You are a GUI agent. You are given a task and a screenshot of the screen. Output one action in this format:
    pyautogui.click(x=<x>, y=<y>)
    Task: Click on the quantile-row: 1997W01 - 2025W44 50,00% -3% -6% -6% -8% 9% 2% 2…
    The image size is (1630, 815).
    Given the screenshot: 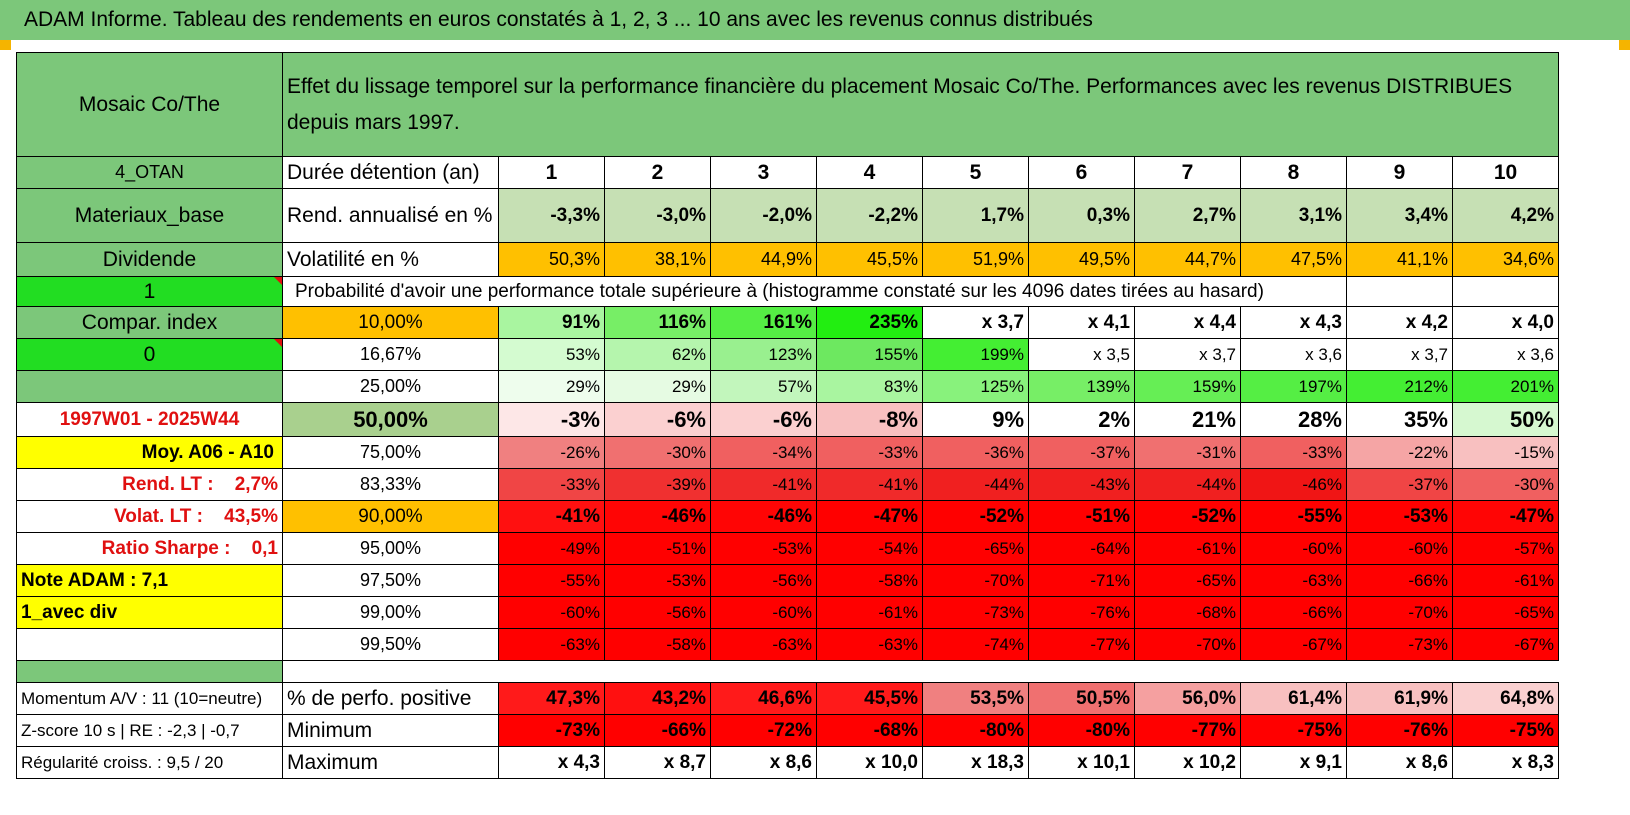 What is the action you would take?
    pyautogui.click(x=787, y=419)
    